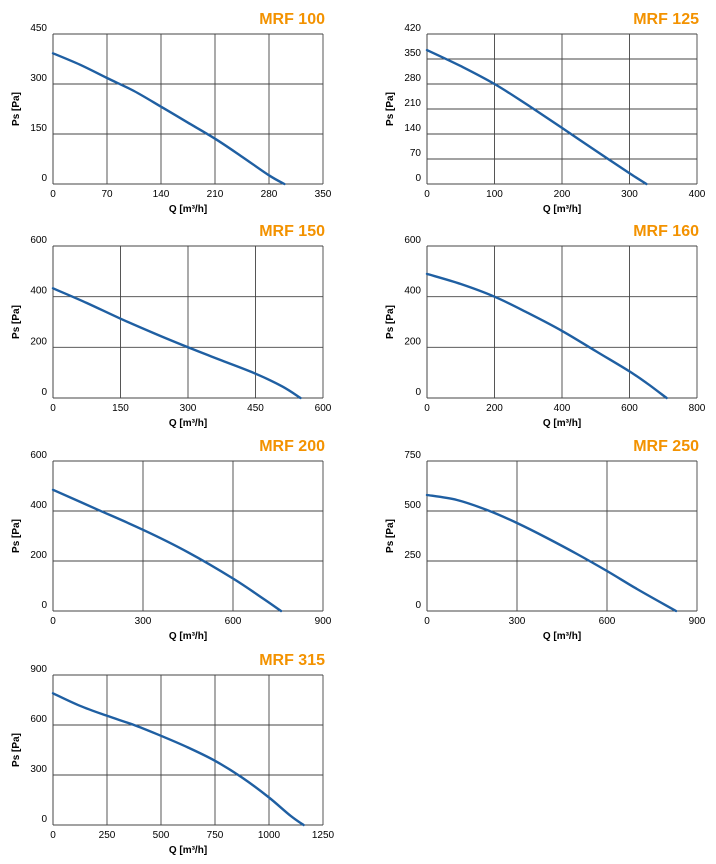 The height and width of the screenshot is (864, 716). What do you see at coordinates (416, 153) in the screenshot?
I see `y-tick-label: 70` at bounding box center [416, 153].